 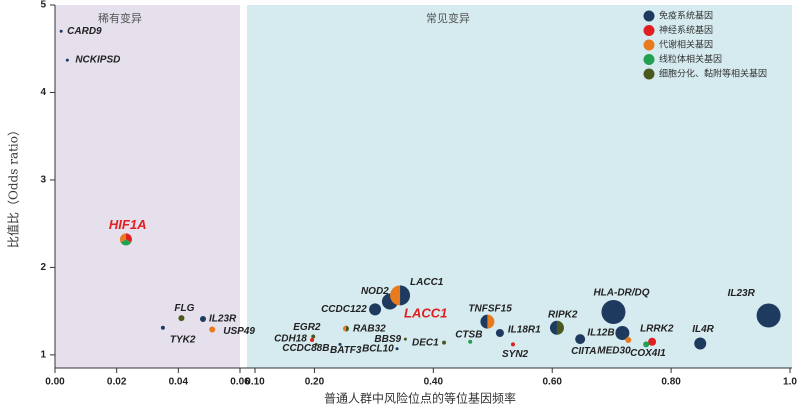 I want to click on point-label: LACC1, so click(x=427, y=282).